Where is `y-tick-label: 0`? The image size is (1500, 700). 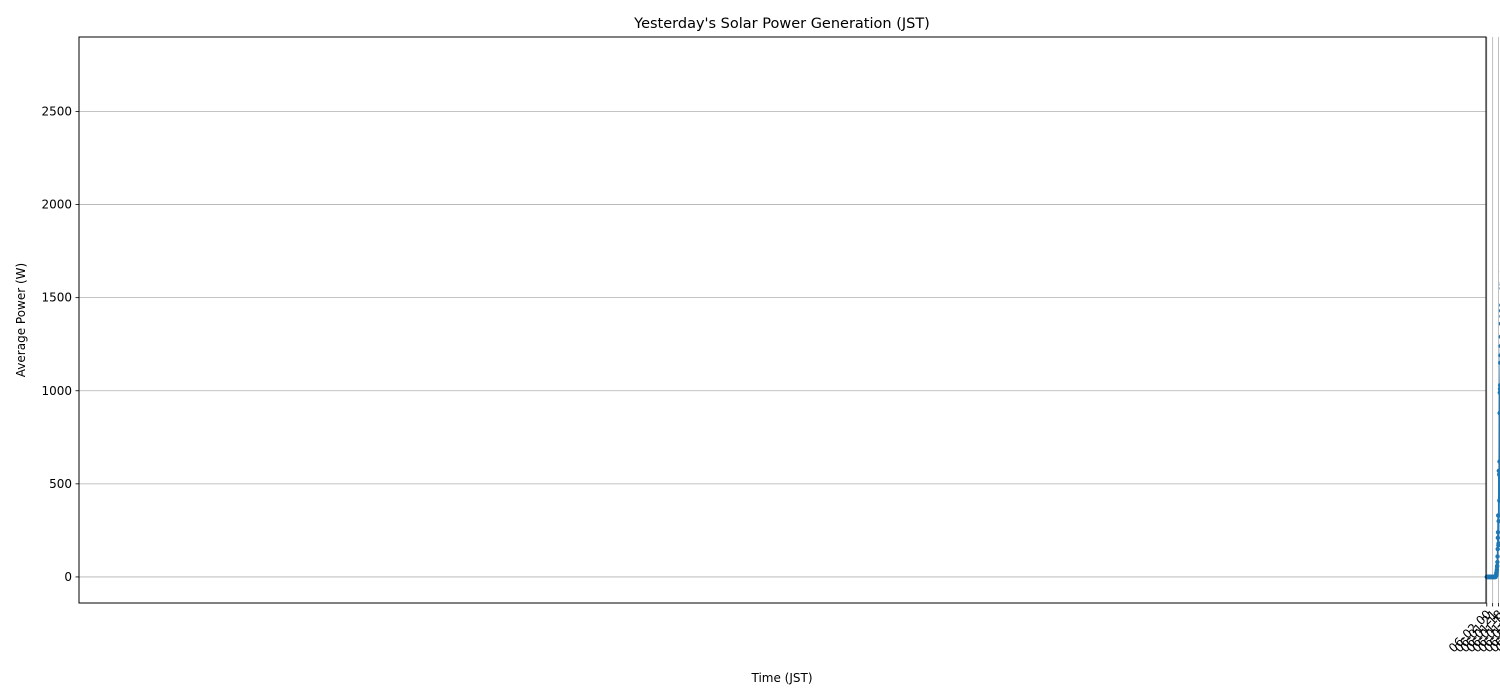 y-tick-label: 0 is located at coordinates (68, 577).